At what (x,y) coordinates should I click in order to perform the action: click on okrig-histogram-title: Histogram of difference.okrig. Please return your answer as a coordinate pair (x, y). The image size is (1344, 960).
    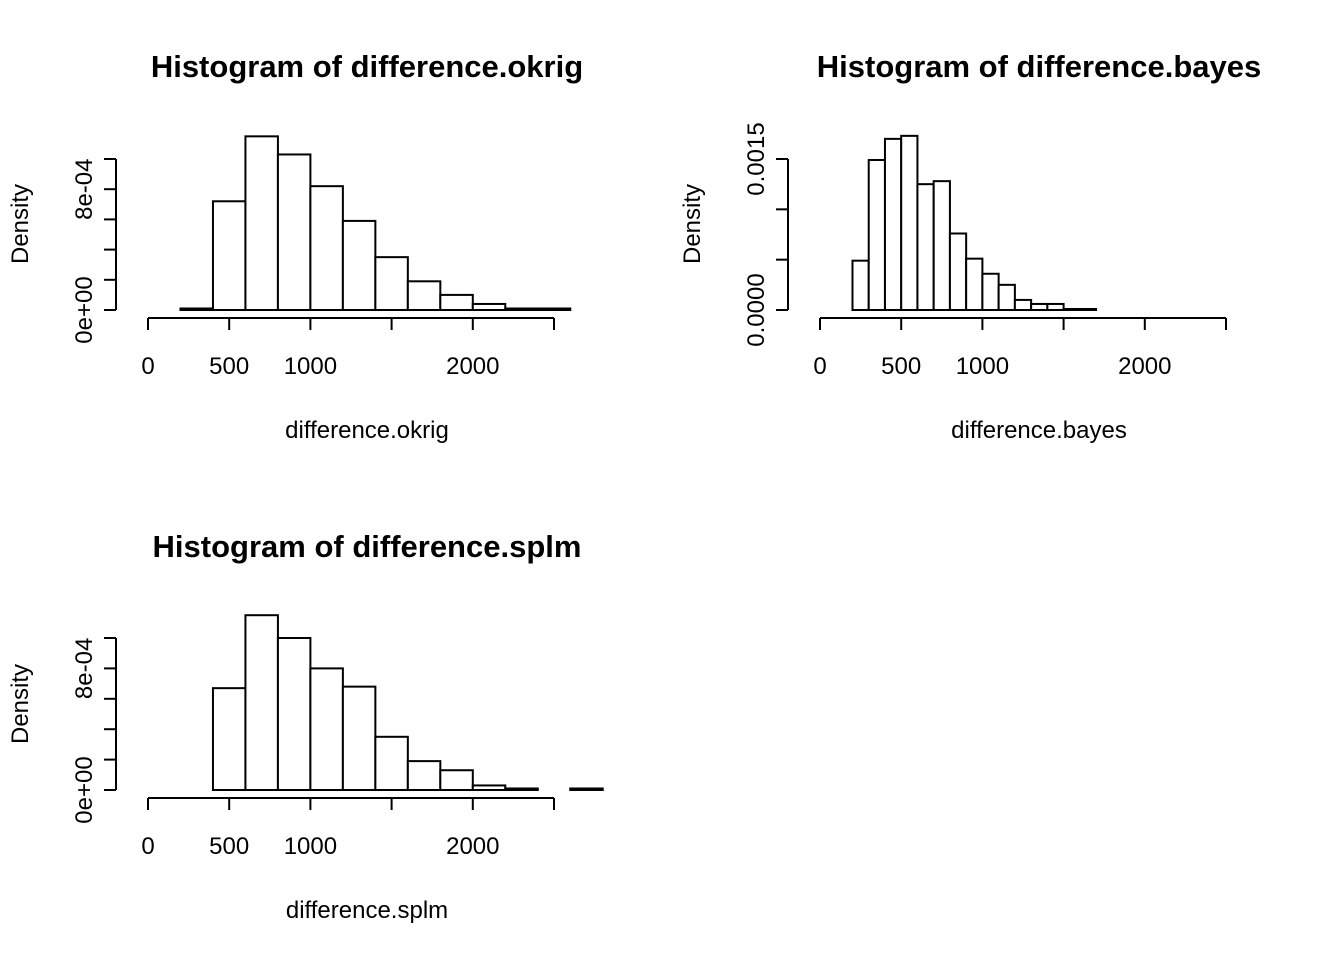
    Looking at the image, I should click on (367, 66).